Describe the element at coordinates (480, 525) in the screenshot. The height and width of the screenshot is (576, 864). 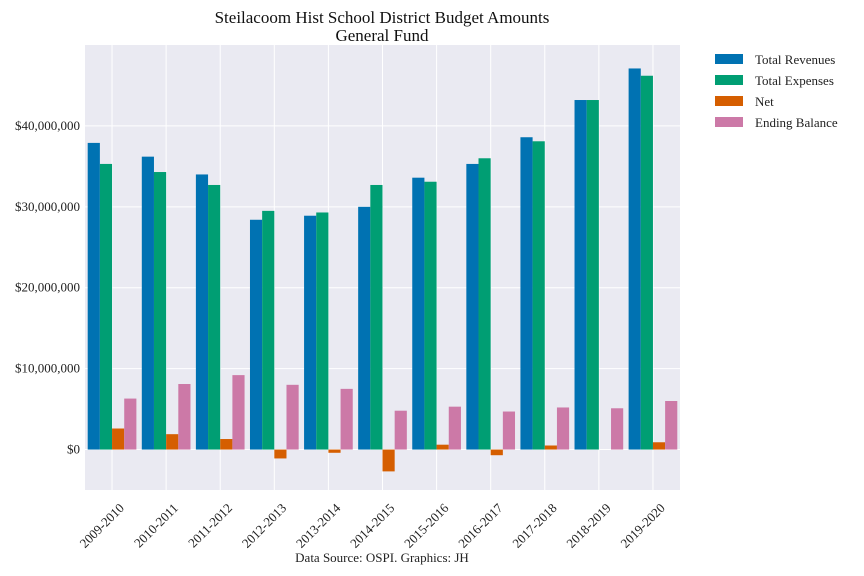
I see `x-tick-label: 2016-2017` at that location.